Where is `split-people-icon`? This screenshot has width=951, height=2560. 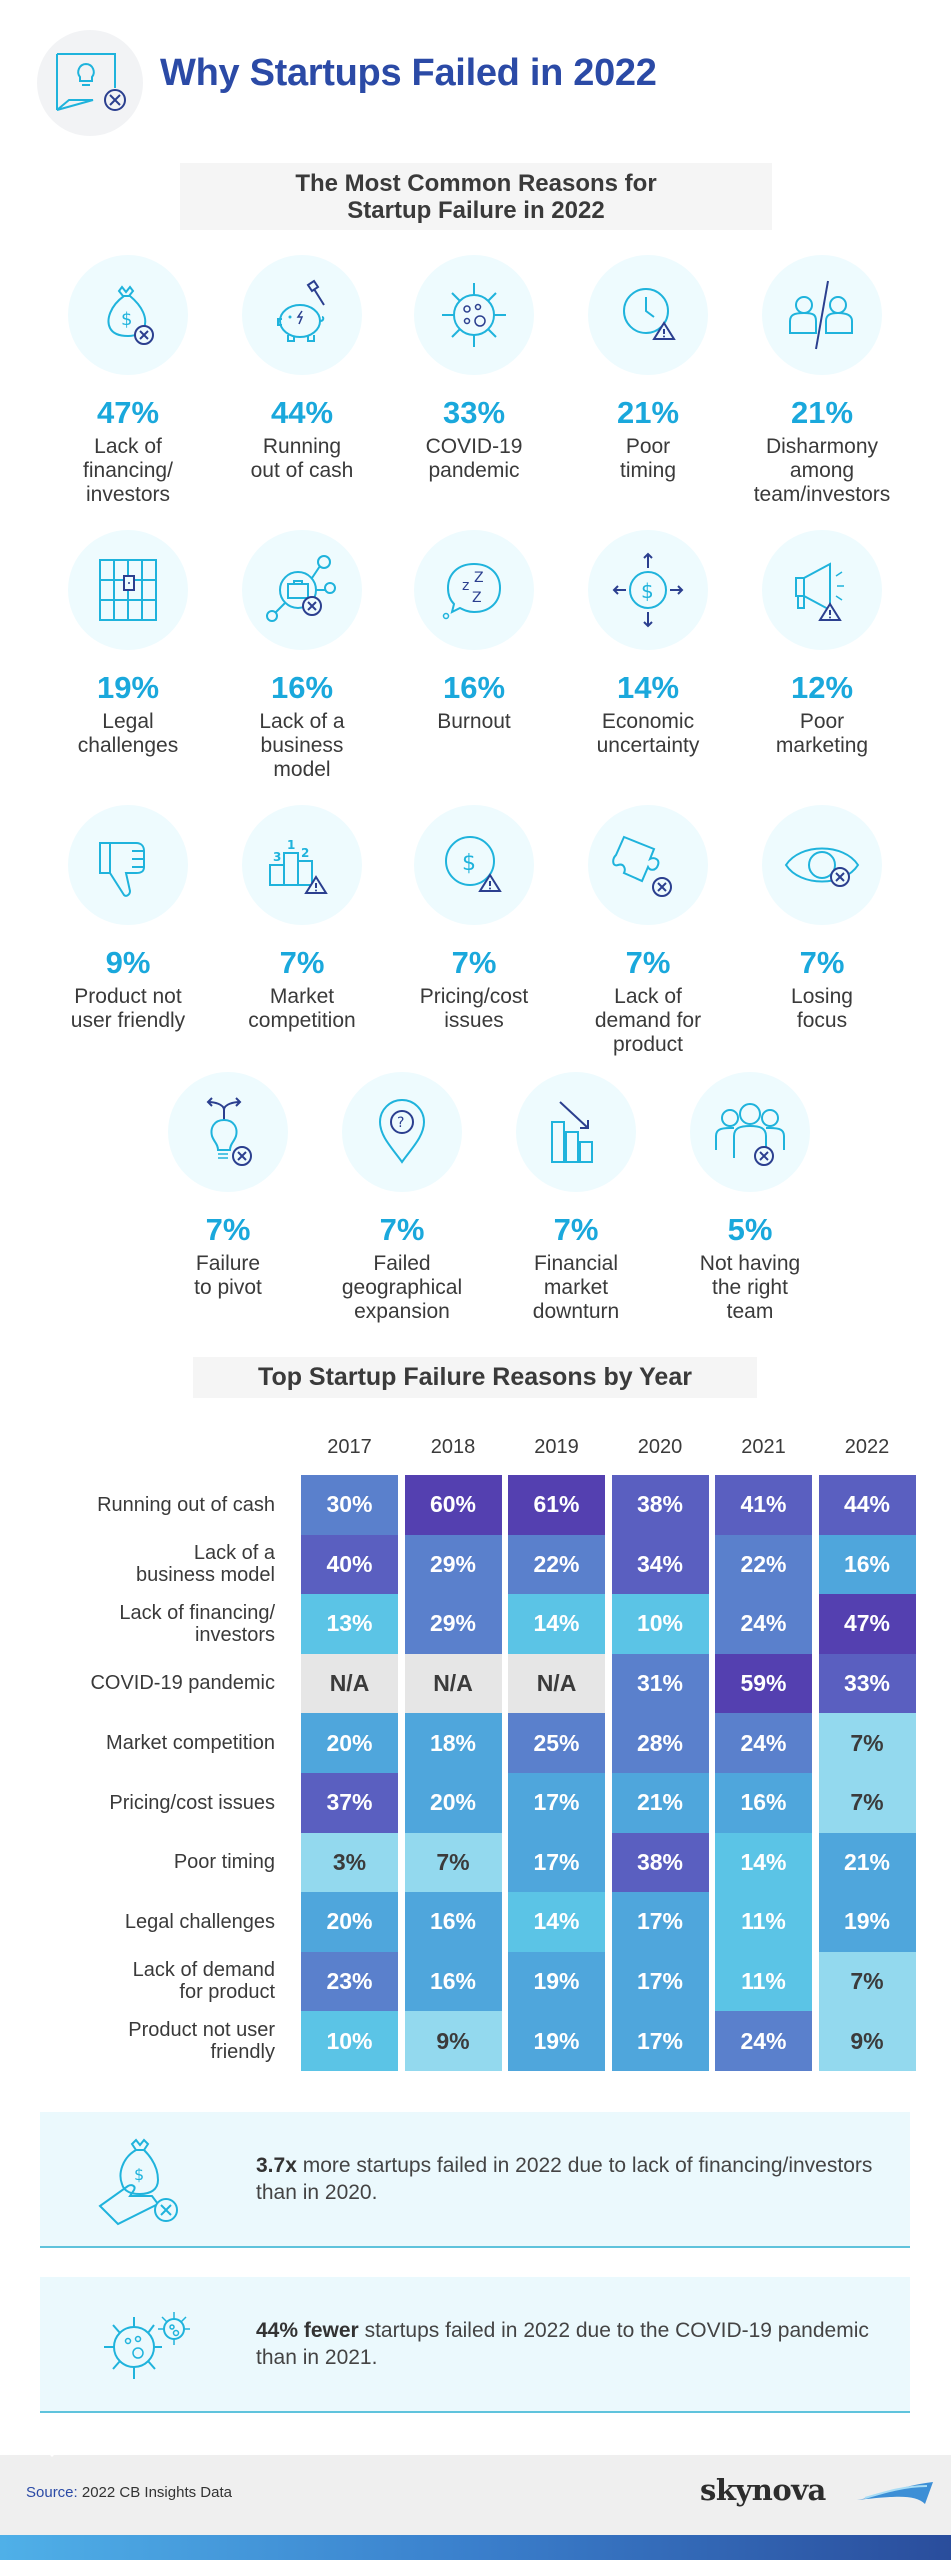
split-people-icon is located at coordinates (821, 315).